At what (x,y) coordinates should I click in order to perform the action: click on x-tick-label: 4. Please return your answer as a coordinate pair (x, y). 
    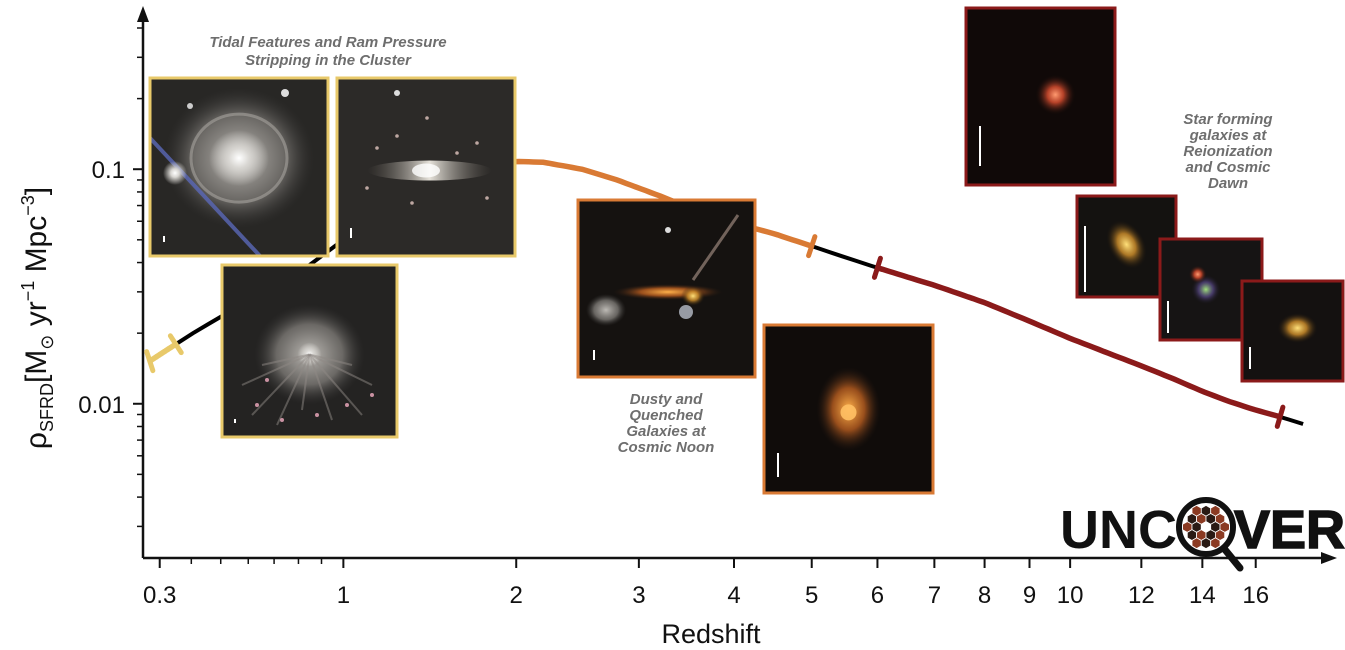
    Looking at the image, I should click on (733, 595).